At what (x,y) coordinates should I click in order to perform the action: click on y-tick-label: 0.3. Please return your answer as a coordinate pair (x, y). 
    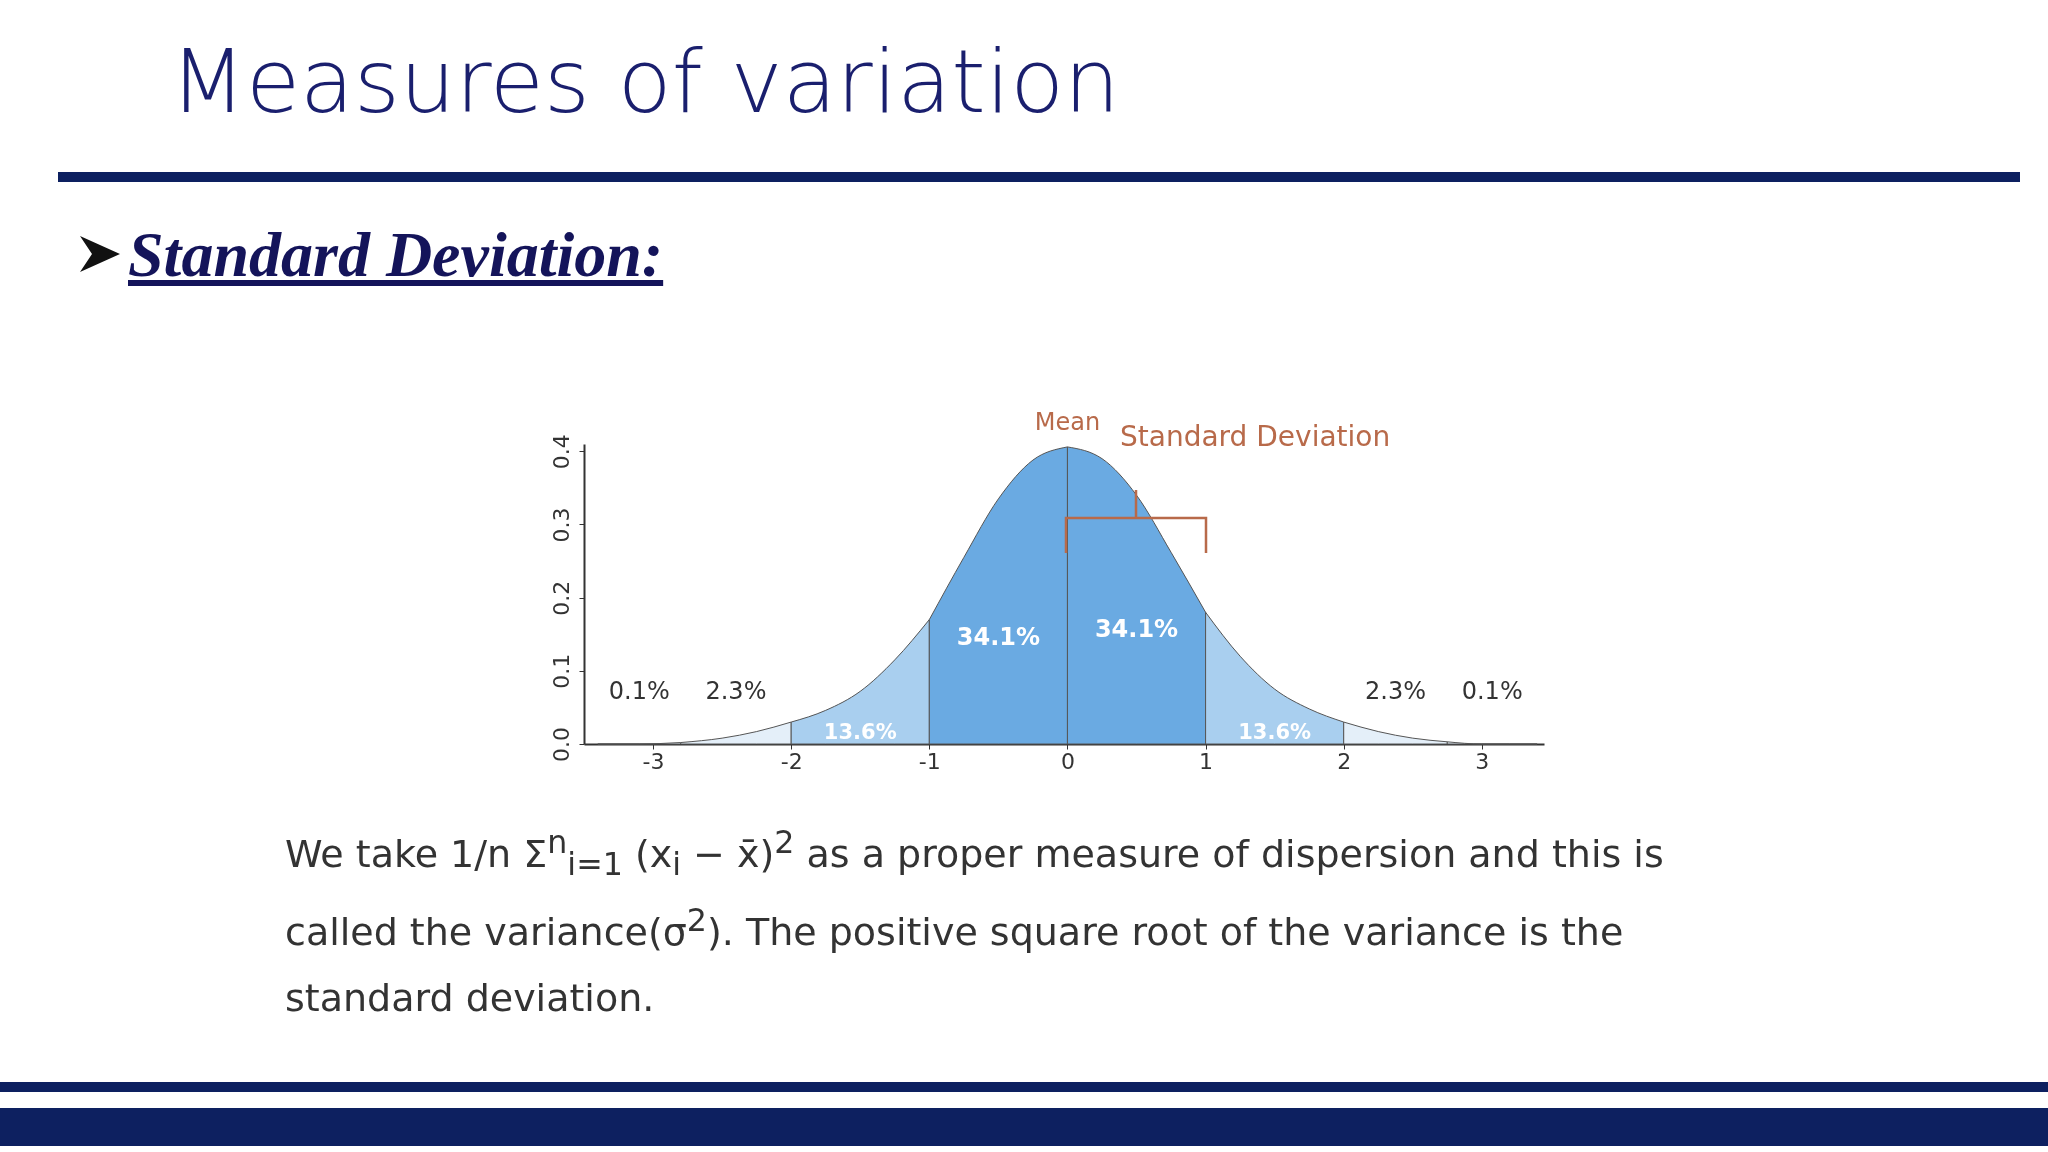
    Looking at the image, I should click on (561, 525).